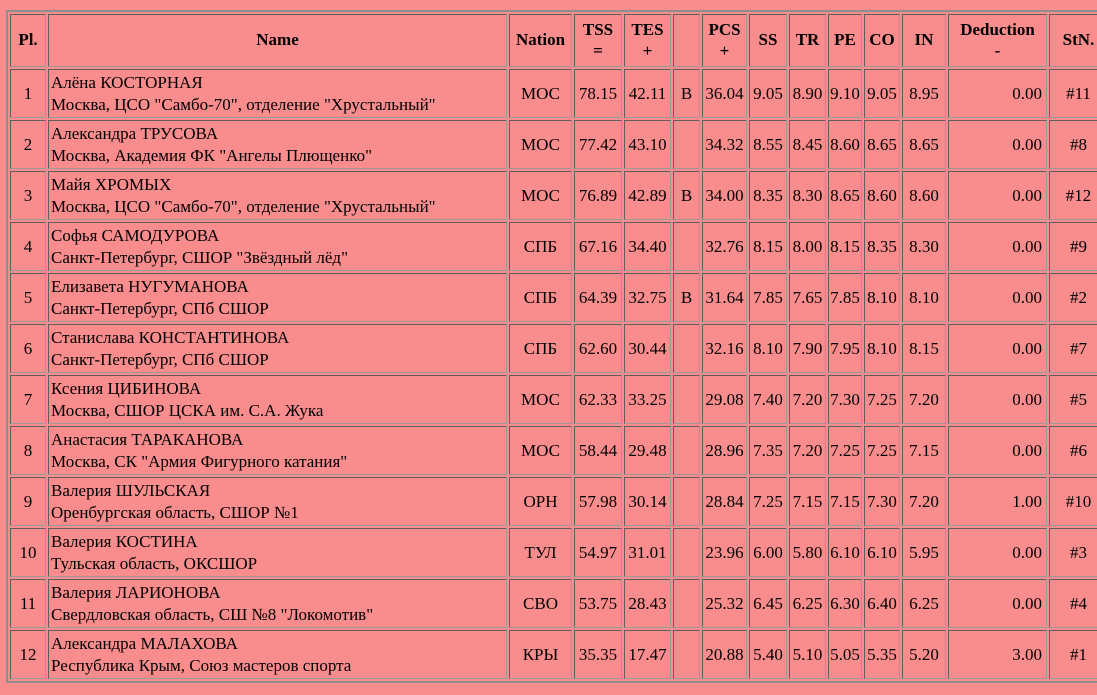  I want to click on col-header-deduction-sign: -, so click(997, 50).